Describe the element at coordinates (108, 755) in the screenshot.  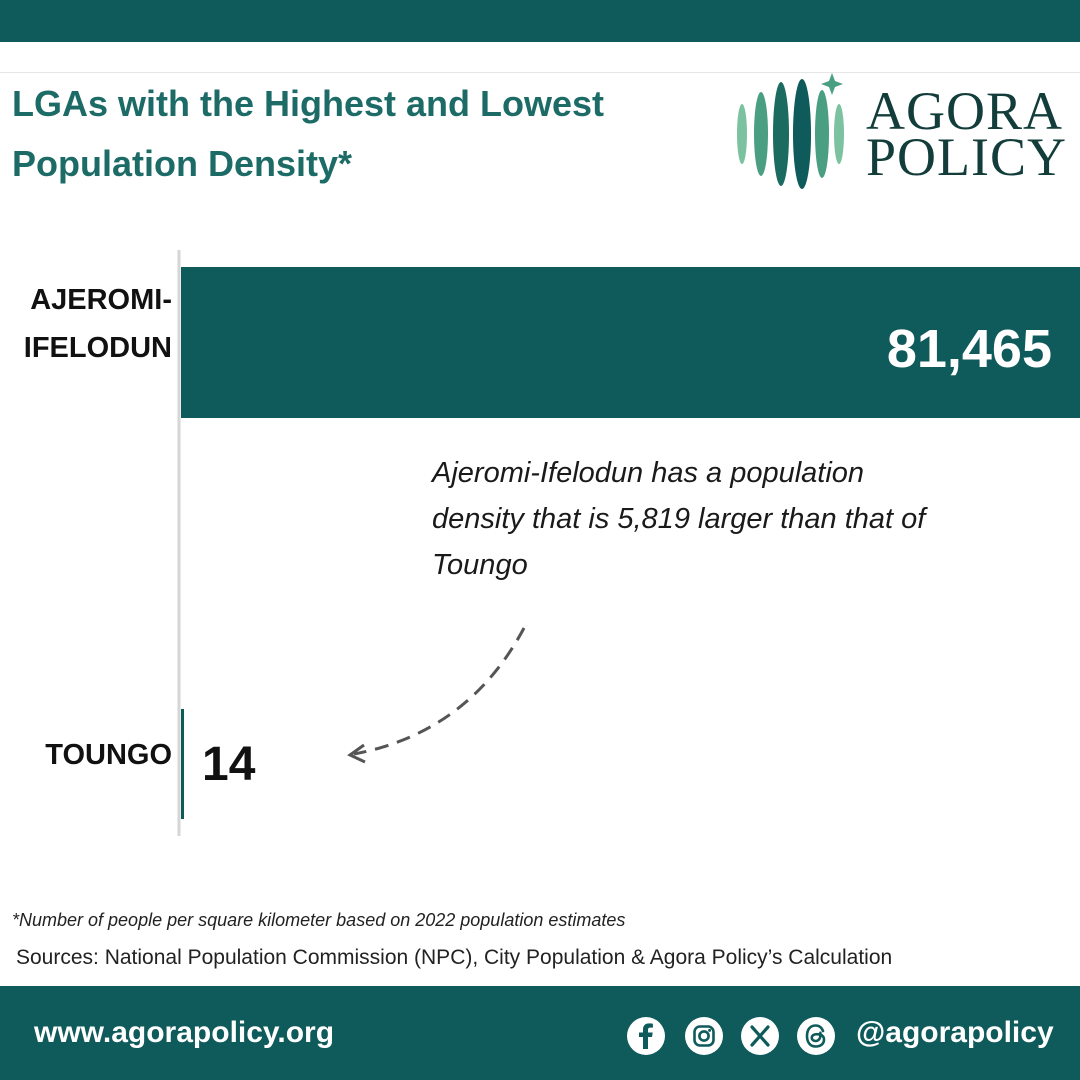
I see `category-label-line: TOUNGO` at that location.